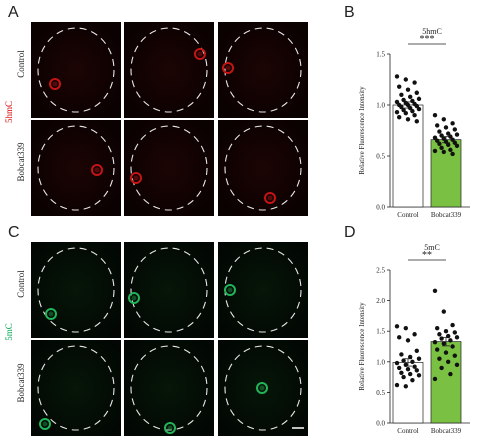  I want to click on y-tick-label: 0.0, so click(380, 208).